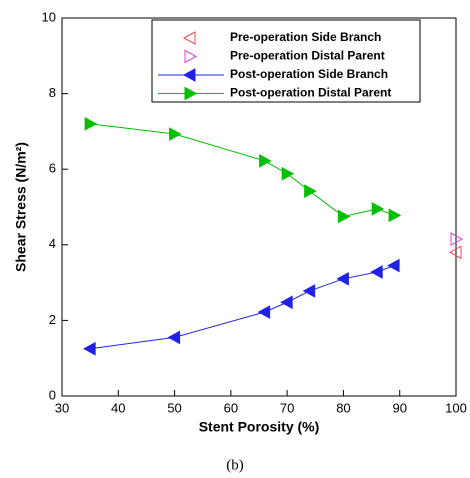 The height and width of the screenshot is (478, 470). What do you see at coordinates (52, 319) in the screenshot?
I see `y-tick-label: 2` at bounding box center [52, 319].